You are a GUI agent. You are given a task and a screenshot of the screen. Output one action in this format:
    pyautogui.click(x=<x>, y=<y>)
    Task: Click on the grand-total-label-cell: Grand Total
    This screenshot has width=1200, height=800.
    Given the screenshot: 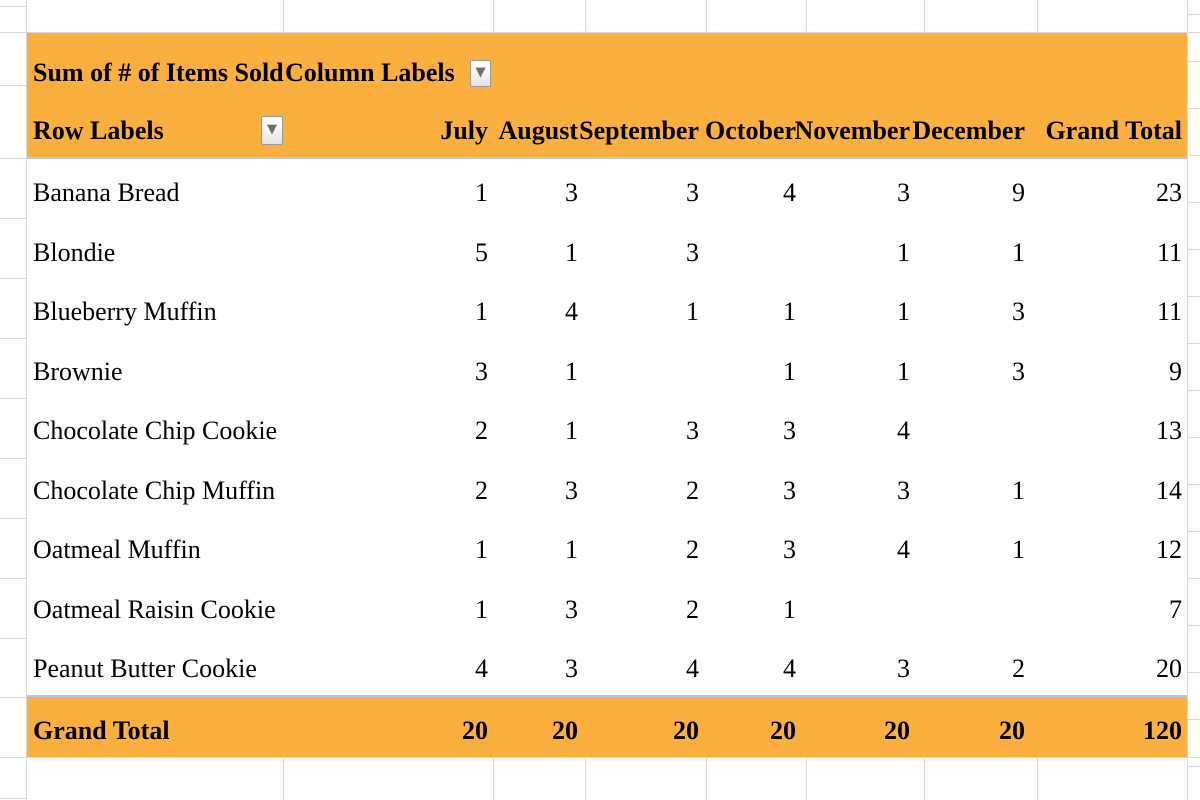 What is the action you would take?
    pyautogui.click(x=101, y=730)
    